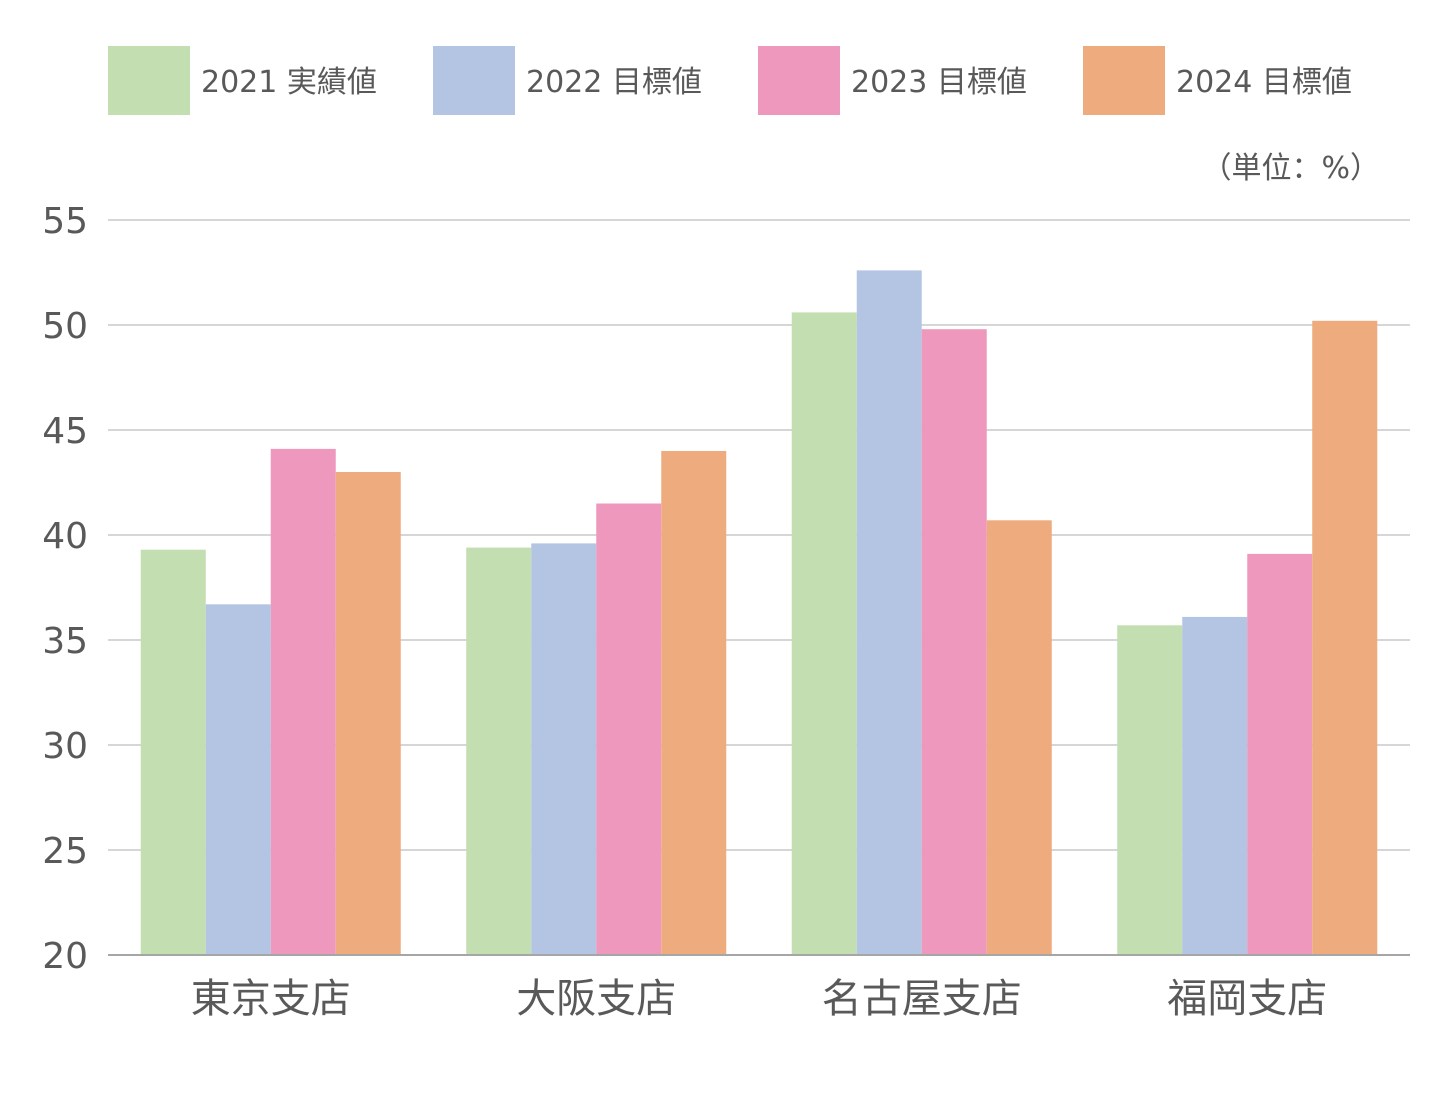  I want to click on x-tick-label: 福岡支店, so click(1247, 999).